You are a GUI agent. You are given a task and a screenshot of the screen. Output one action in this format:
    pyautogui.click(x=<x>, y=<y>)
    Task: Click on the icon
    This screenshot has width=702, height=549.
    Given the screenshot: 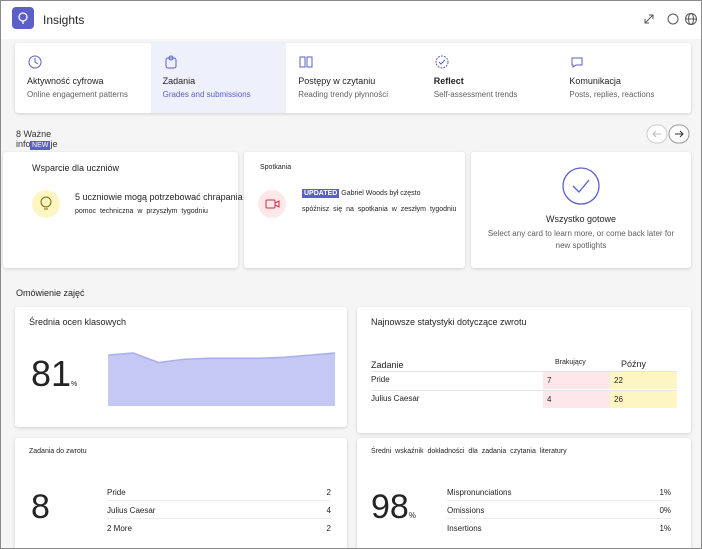 What is the action you would take?
    pyautogui.click(x=23, y=18)
    